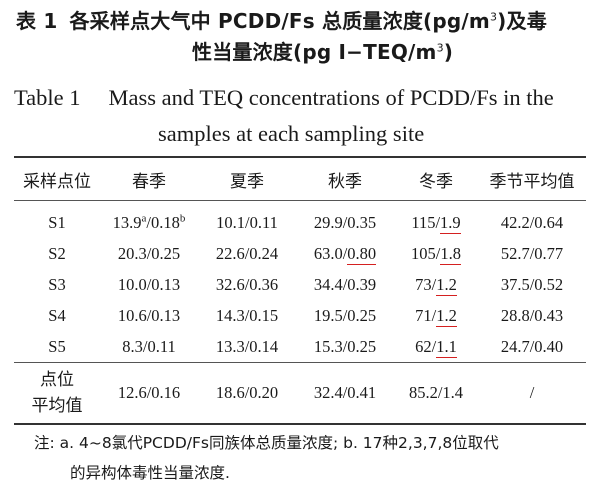 This screenshot has height=496, width=596. I want to click on cell-autumn: 32.4/0.41, so click(345, 393).